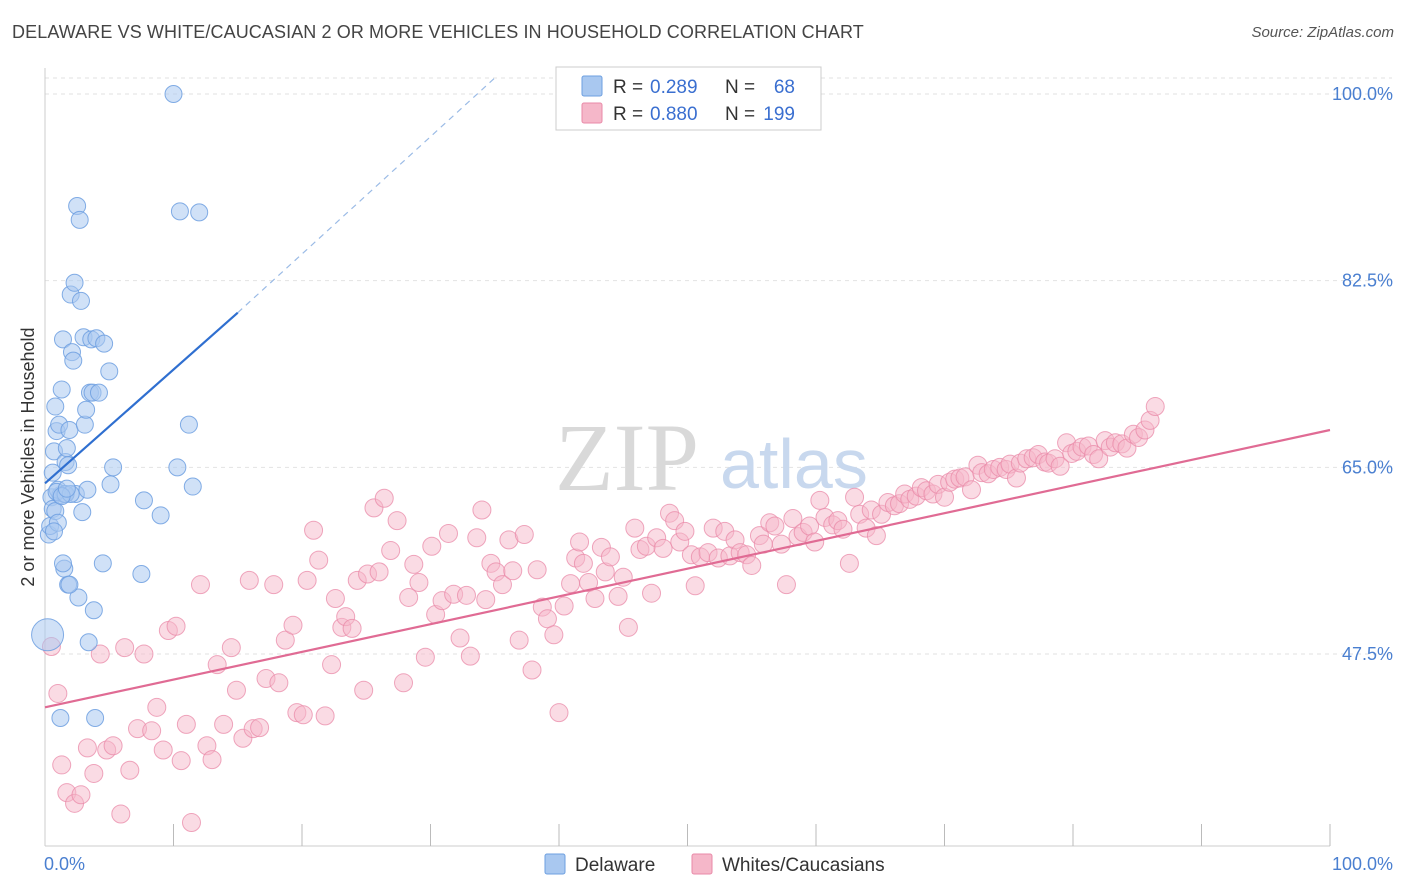 The image size is (1406, 892). What do you see at coordinates (674, 114) in the screenshot?
I see `legend-r-value-whites: 0.880` at bounding box center [674, 114].